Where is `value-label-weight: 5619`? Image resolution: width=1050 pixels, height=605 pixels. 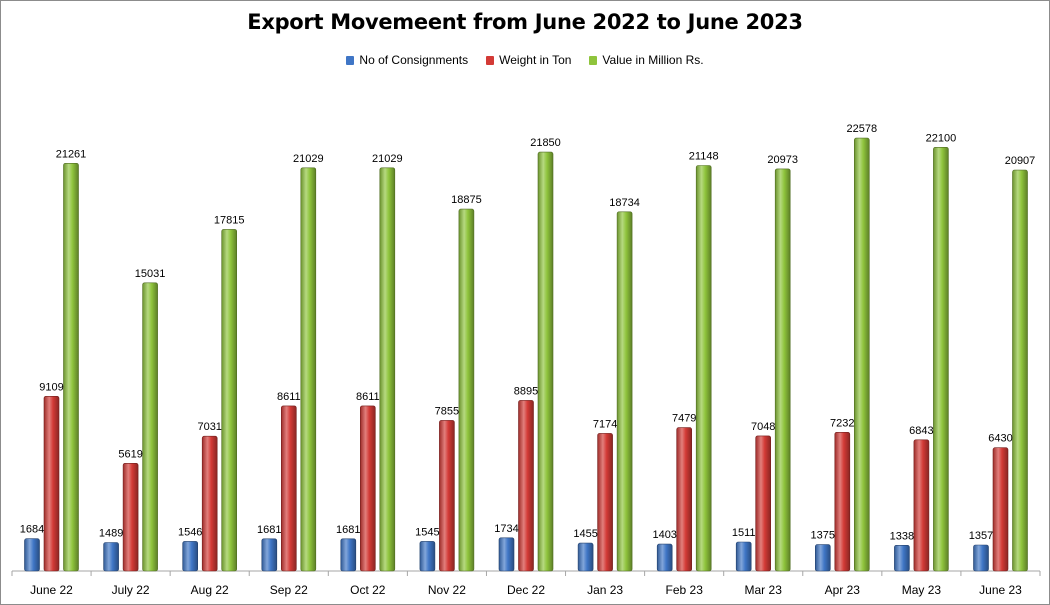
value-label-weight: 5619 is located at coordinates (130, 454).